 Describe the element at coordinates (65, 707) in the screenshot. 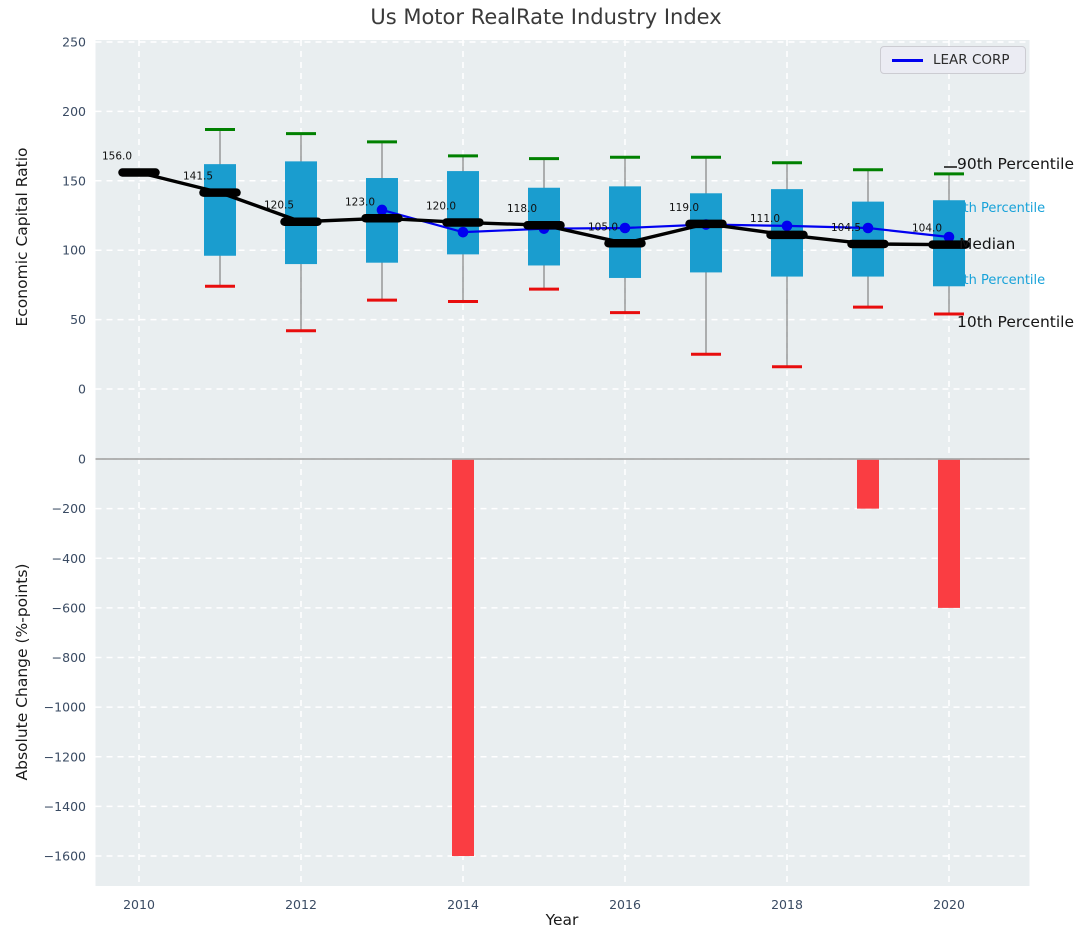

I see `y-tick-label: −1000` at that location.